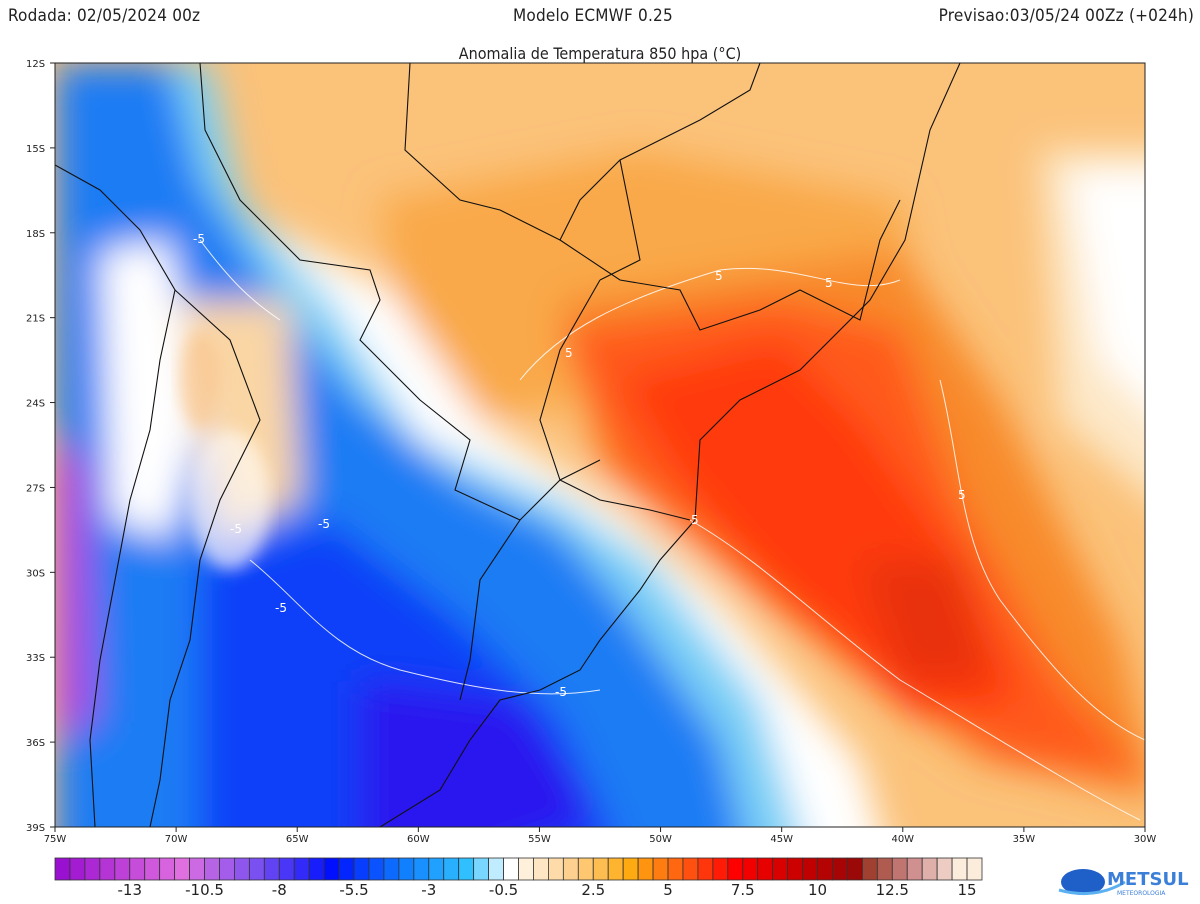  What do you see at coordinates (35, 828) in the screenshot?
I see `lat-tick-label: 39S` at bounding box center [35, 828].